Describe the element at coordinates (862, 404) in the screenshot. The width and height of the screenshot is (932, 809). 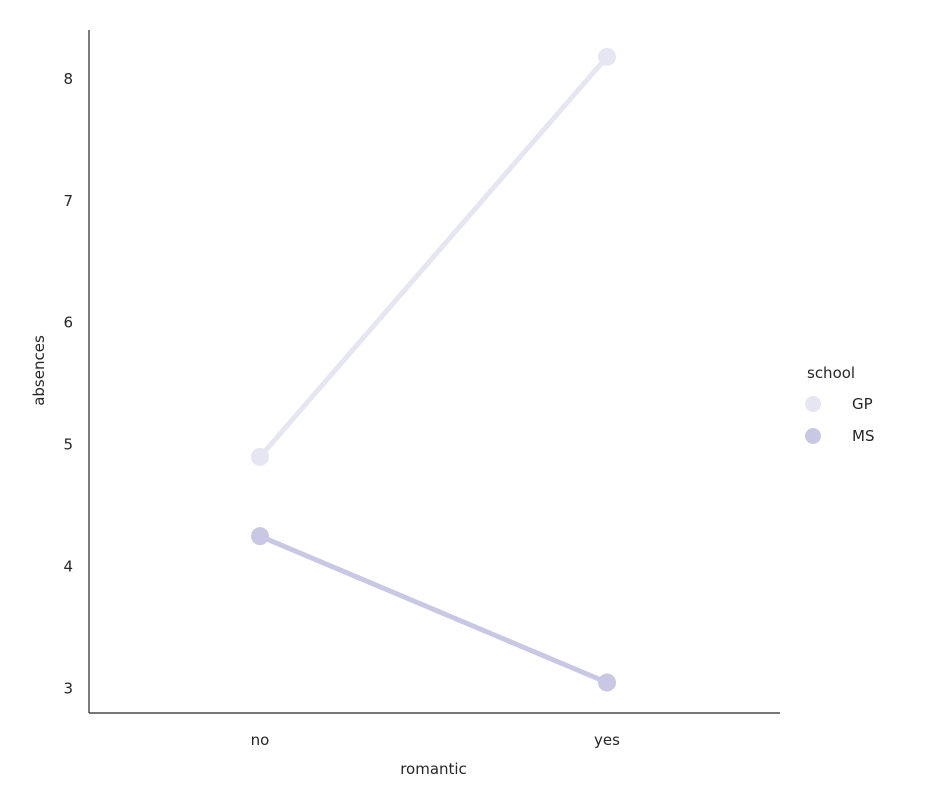
I see `legend-label: GP` at that location.